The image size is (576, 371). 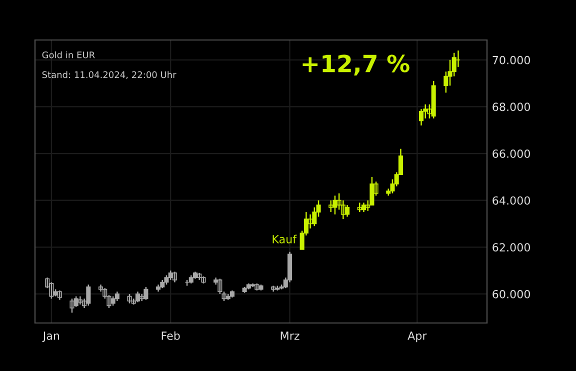 What do you see at coordinates (356, 65) in the screenshot?
I see `annotation: +12,7 %` at bounding box center [356, 65].